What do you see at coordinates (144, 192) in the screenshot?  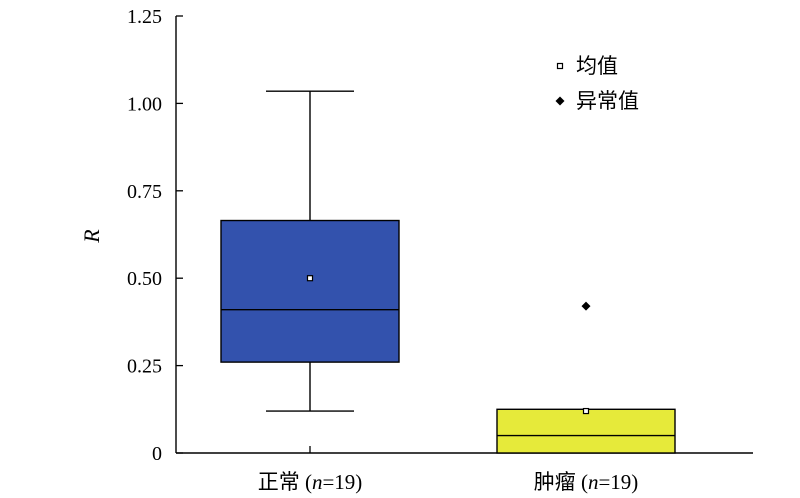 I see `y-tick-label: 0.75` at bounding box center [144, 192].